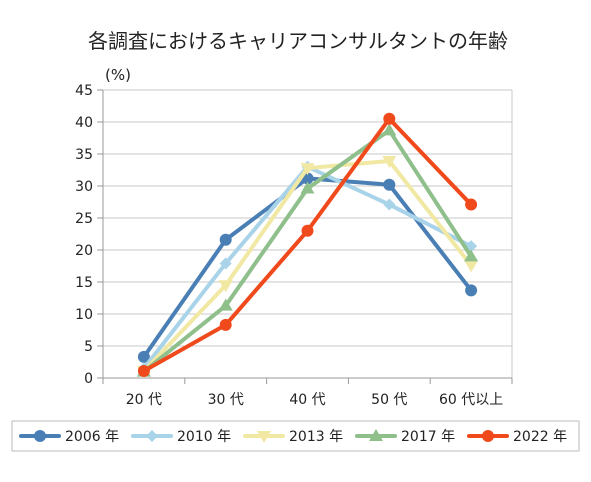 The image size is (591, 482). Describe the element at coordinates (84, 187) in the screenshot. I see `y-tick-label: 30` at that location.